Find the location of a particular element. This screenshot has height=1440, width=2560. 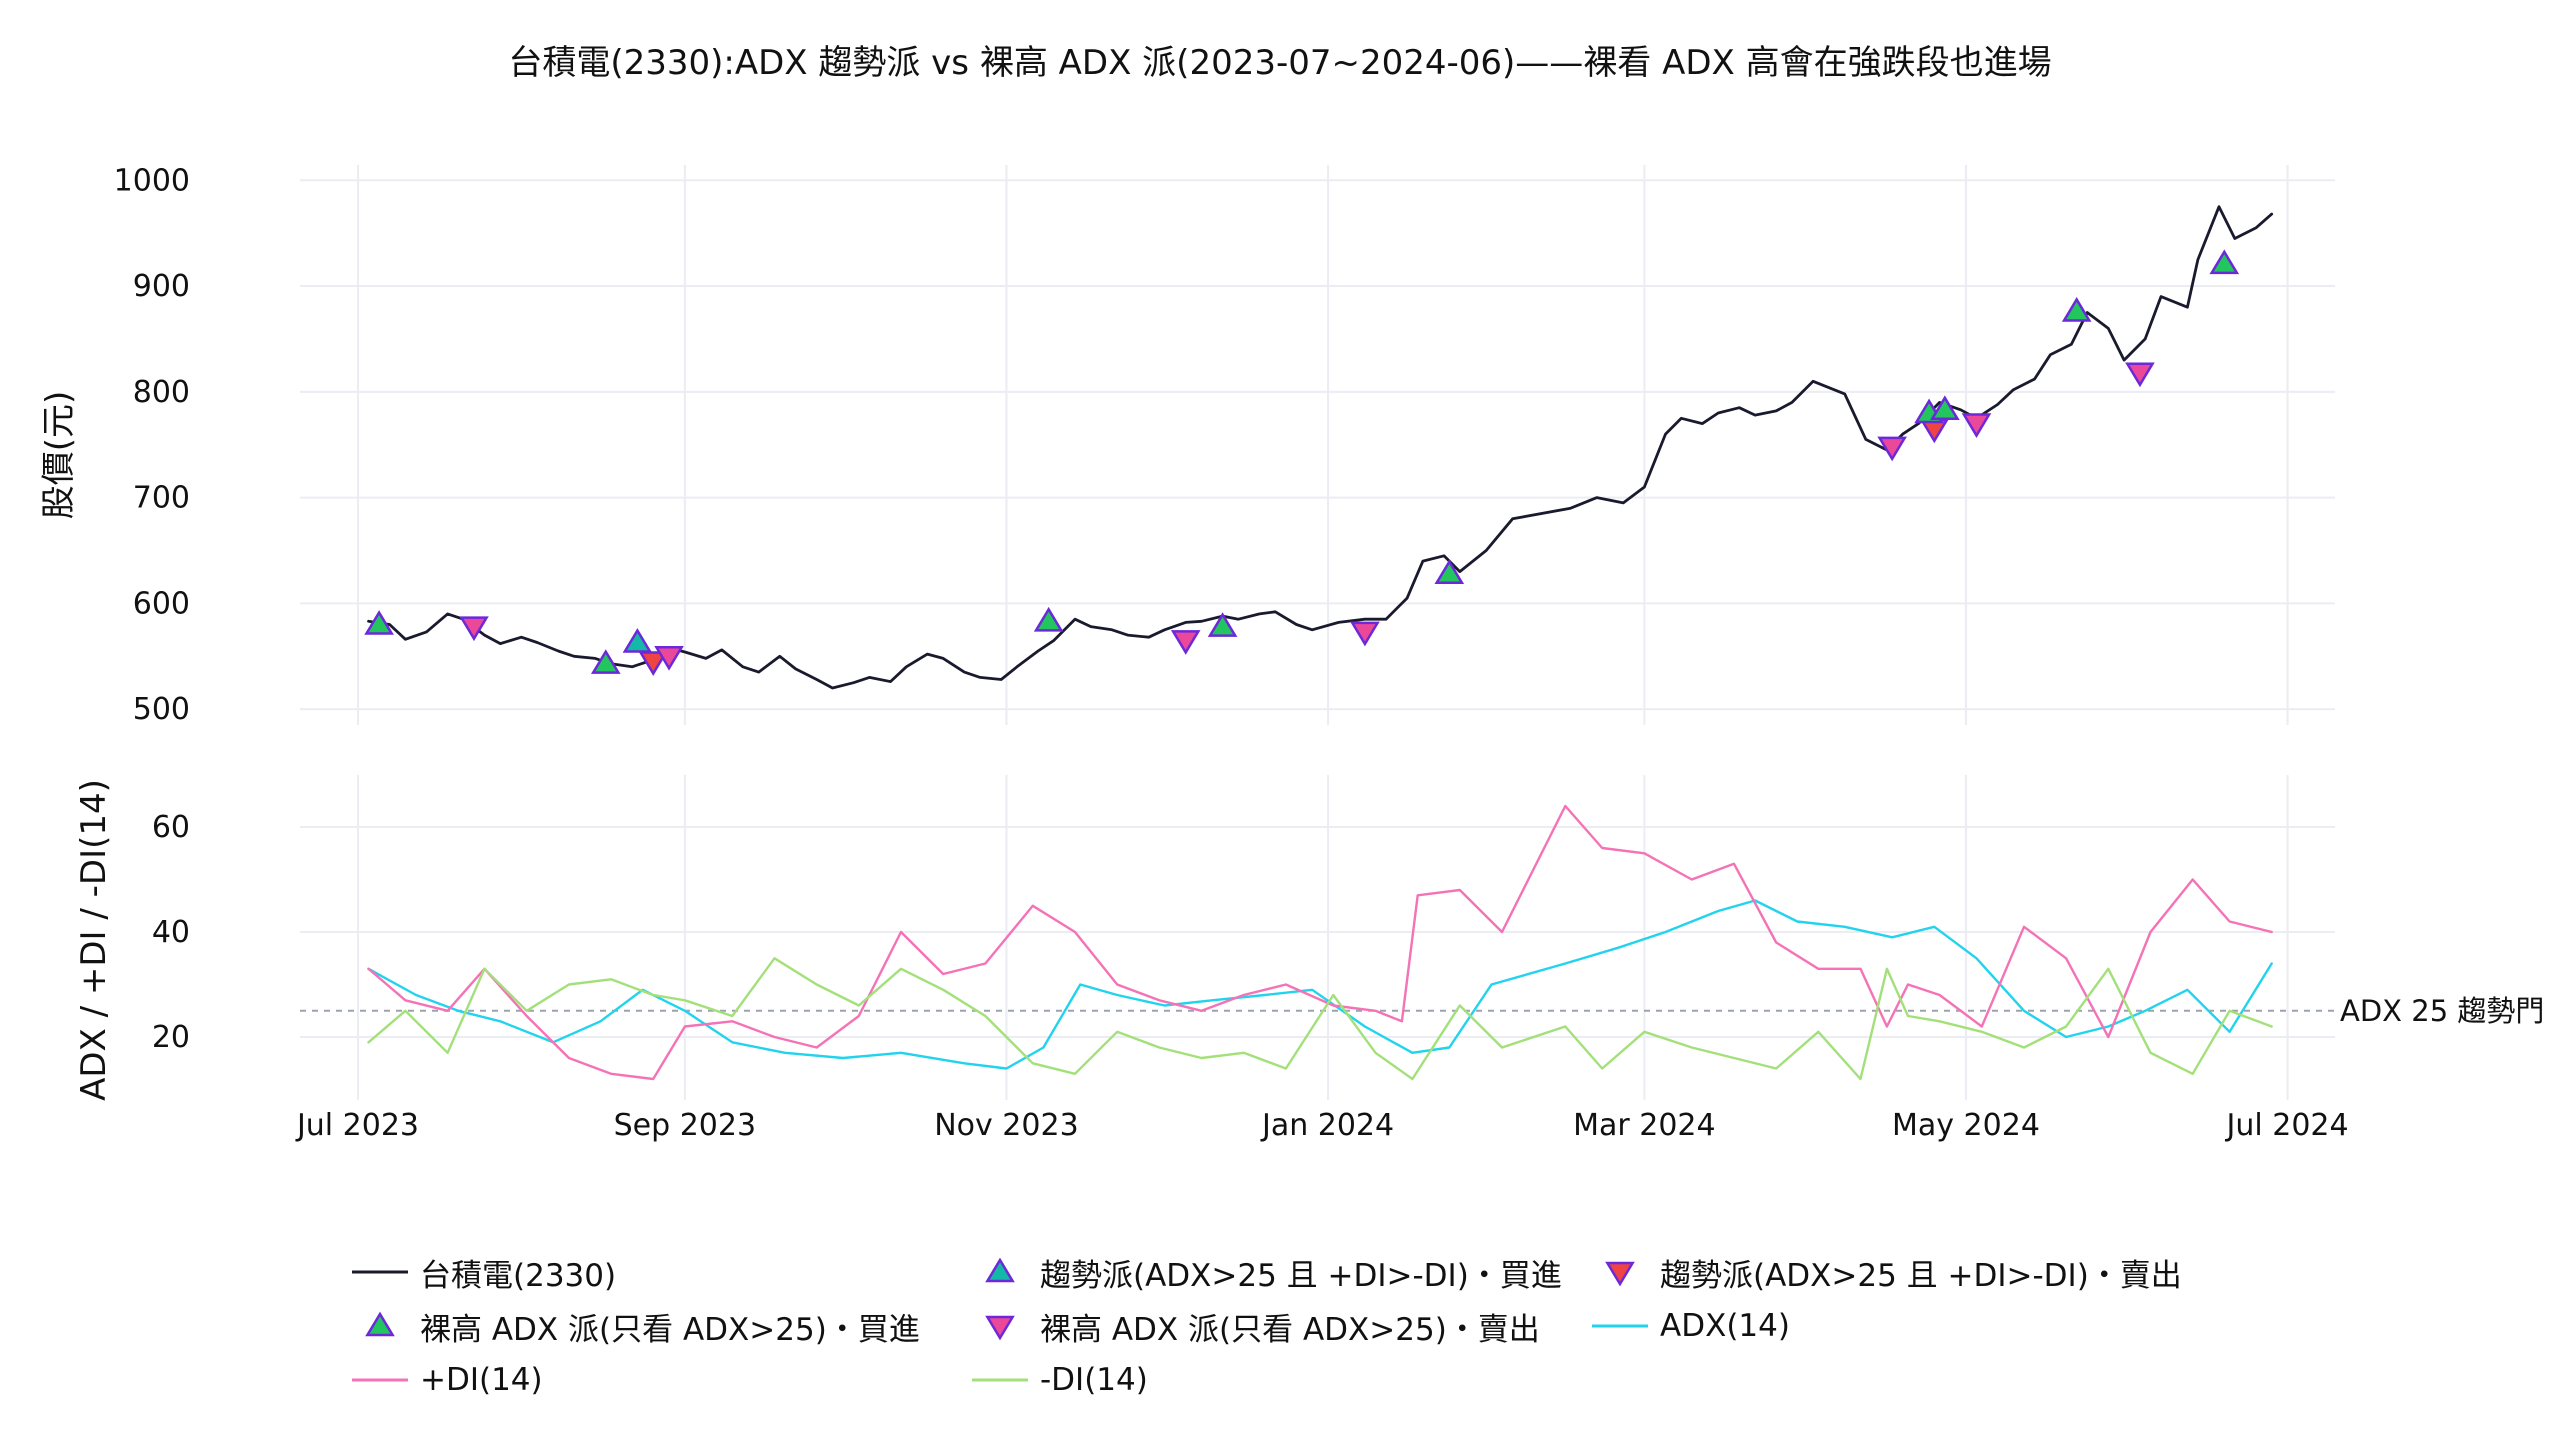

indicator-lines is located at coordinates (1320, 942).